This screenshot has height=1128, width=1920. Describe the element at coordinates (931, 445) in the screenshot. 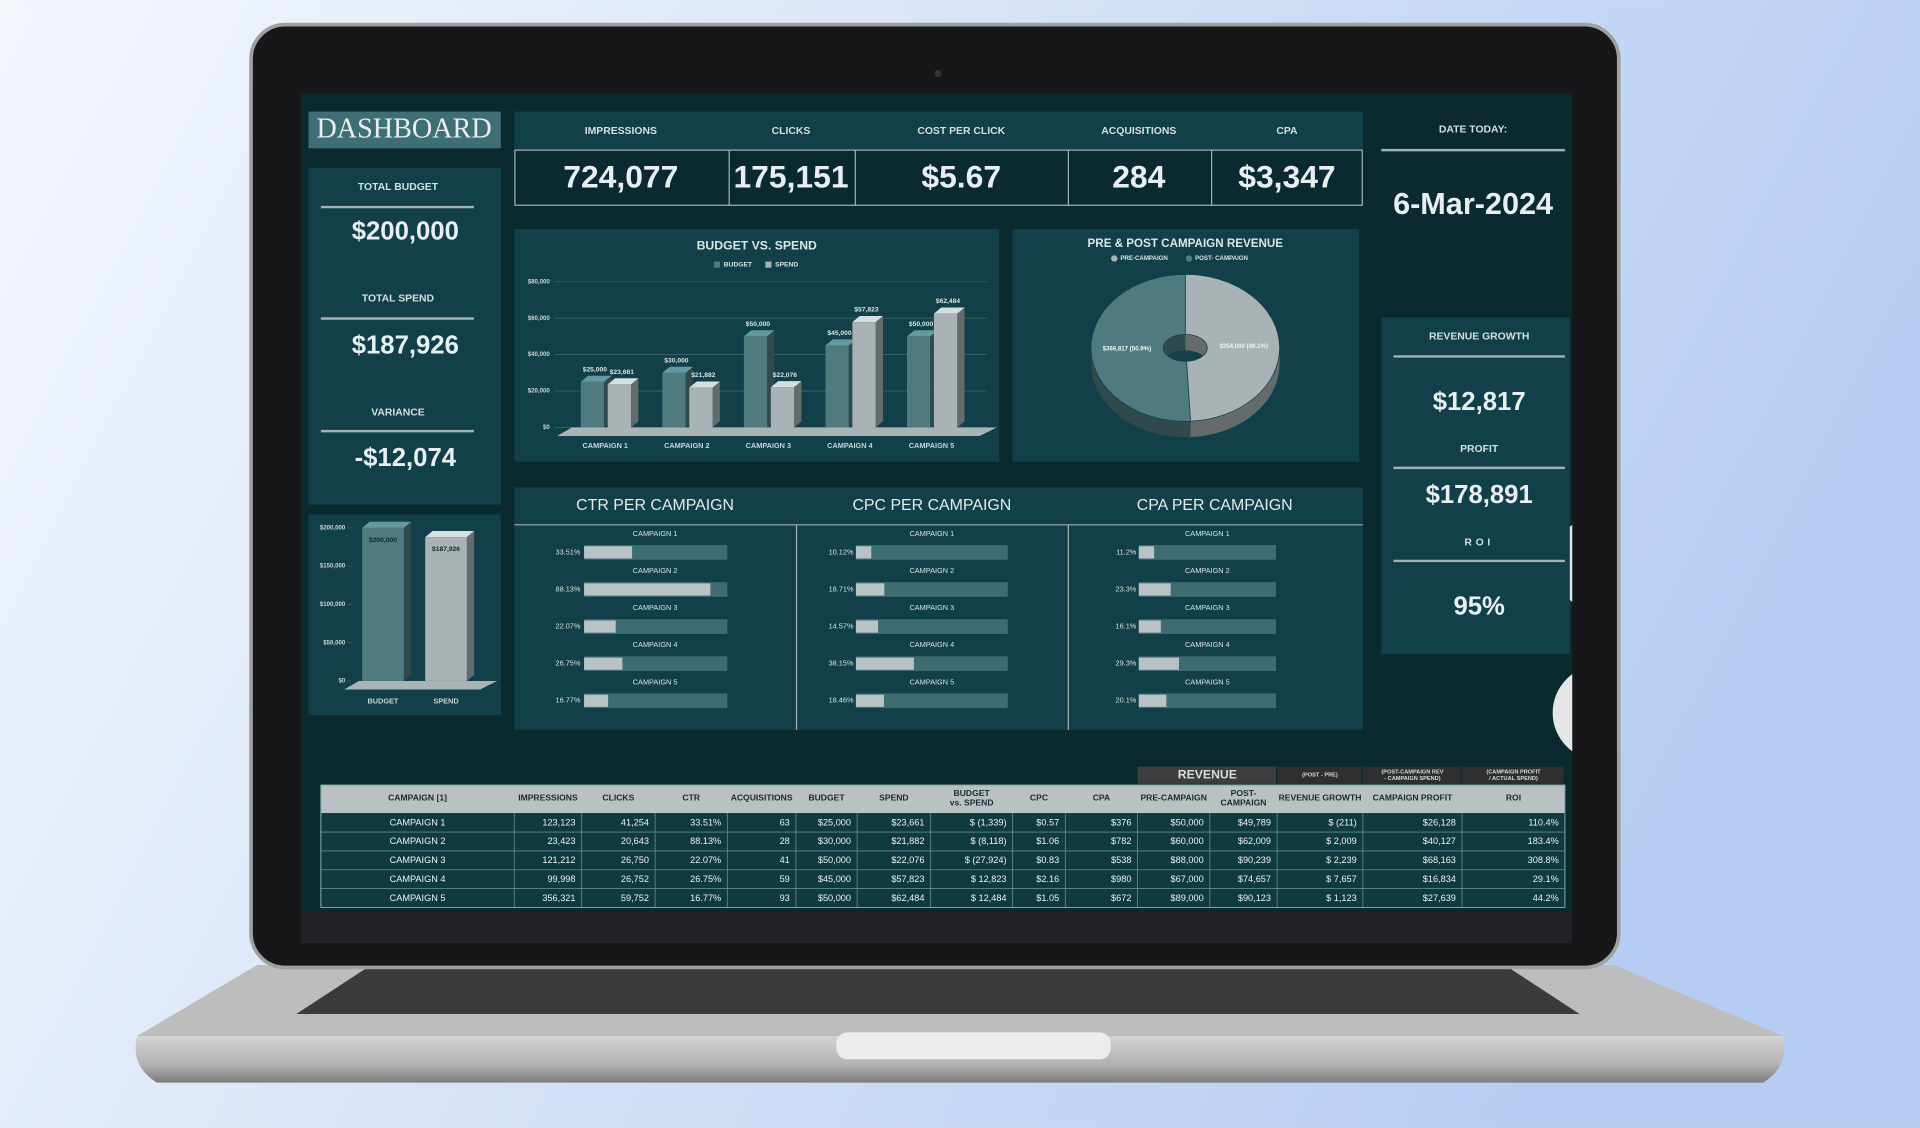

I see `x-tick-label: CAMPAIGN 5` at that location.